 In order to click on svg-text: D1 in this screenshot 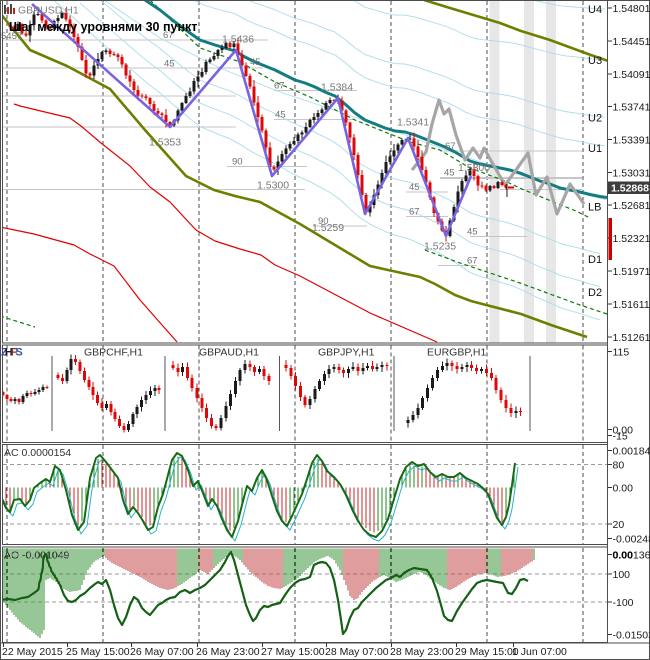, I will do `click(595, 260)`.